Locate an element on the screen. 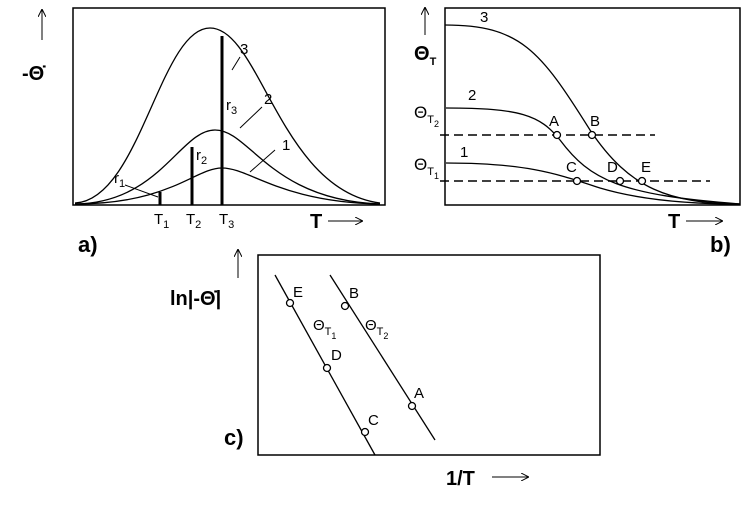 The width and height of the screenshot is (756, 505). panel-label: c) is located at coordinates (234, 437).